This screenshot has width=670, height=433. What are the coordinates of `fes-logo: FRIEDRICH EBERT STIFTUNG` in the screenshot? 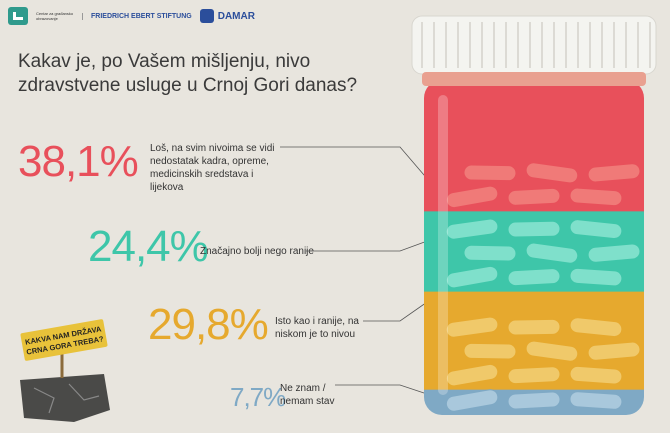 It's located at (137, 16).